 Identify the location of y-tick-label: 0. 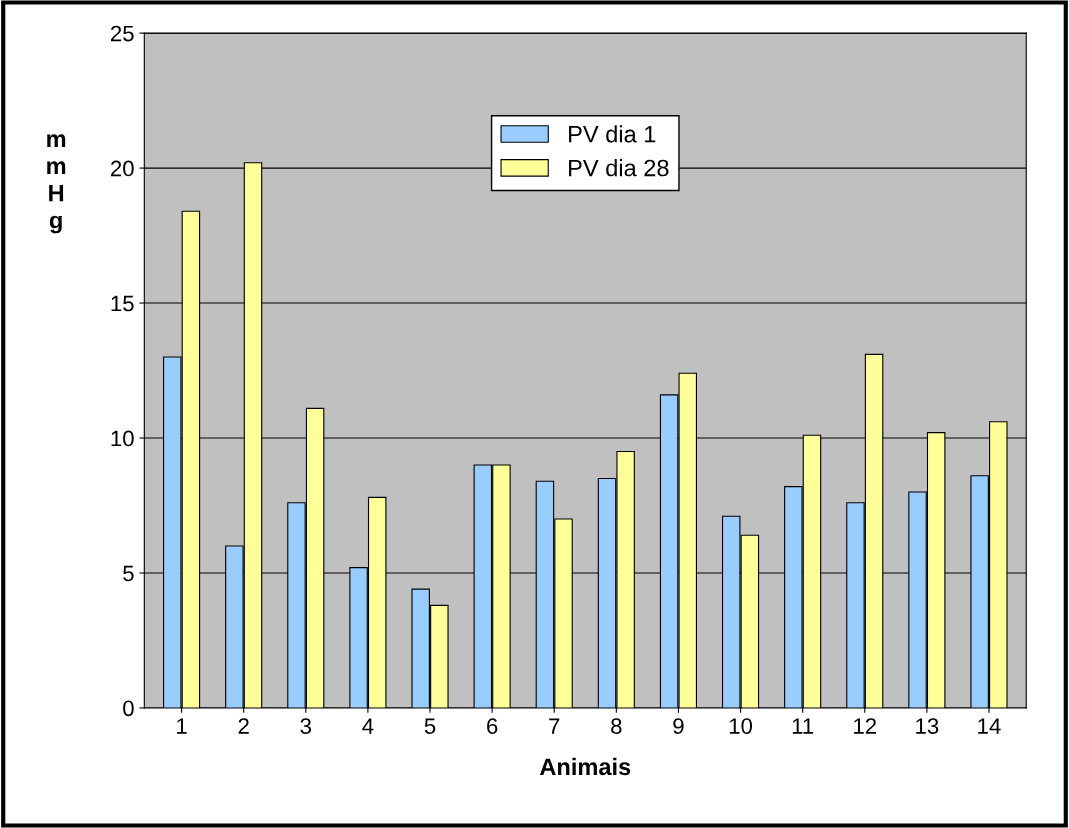
(128, 708).